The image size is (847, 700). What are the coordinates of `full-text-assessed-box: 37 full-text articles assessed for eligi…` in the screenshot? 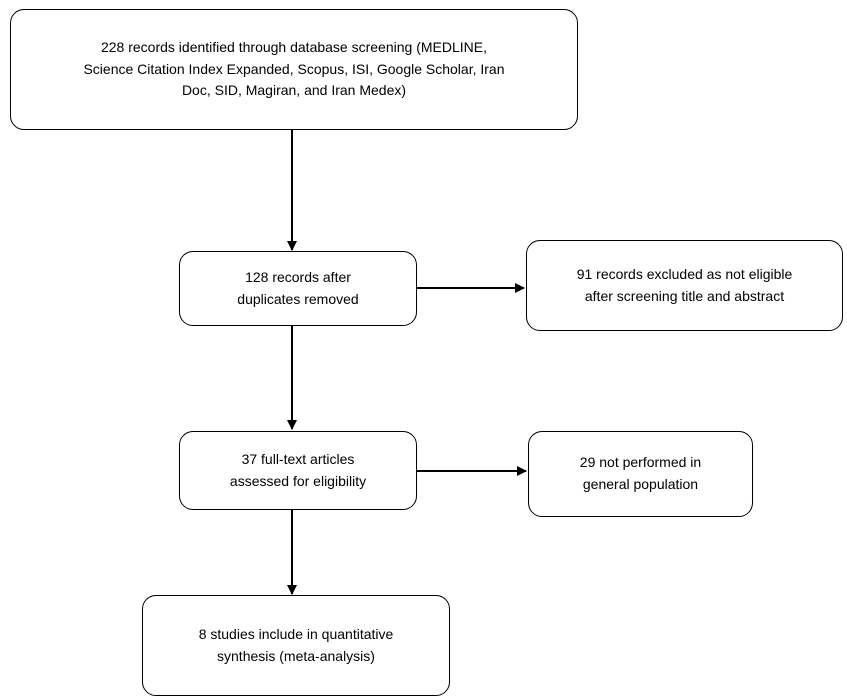 It's located at (298, 470).